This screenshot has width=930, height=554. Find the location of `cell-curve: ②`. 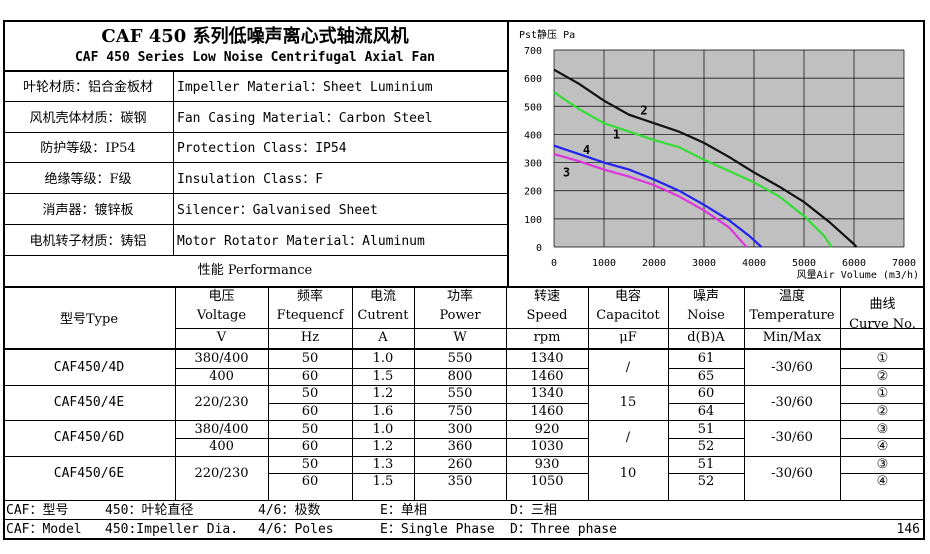

cell-curve: ② is located at coordinates (882, 412).